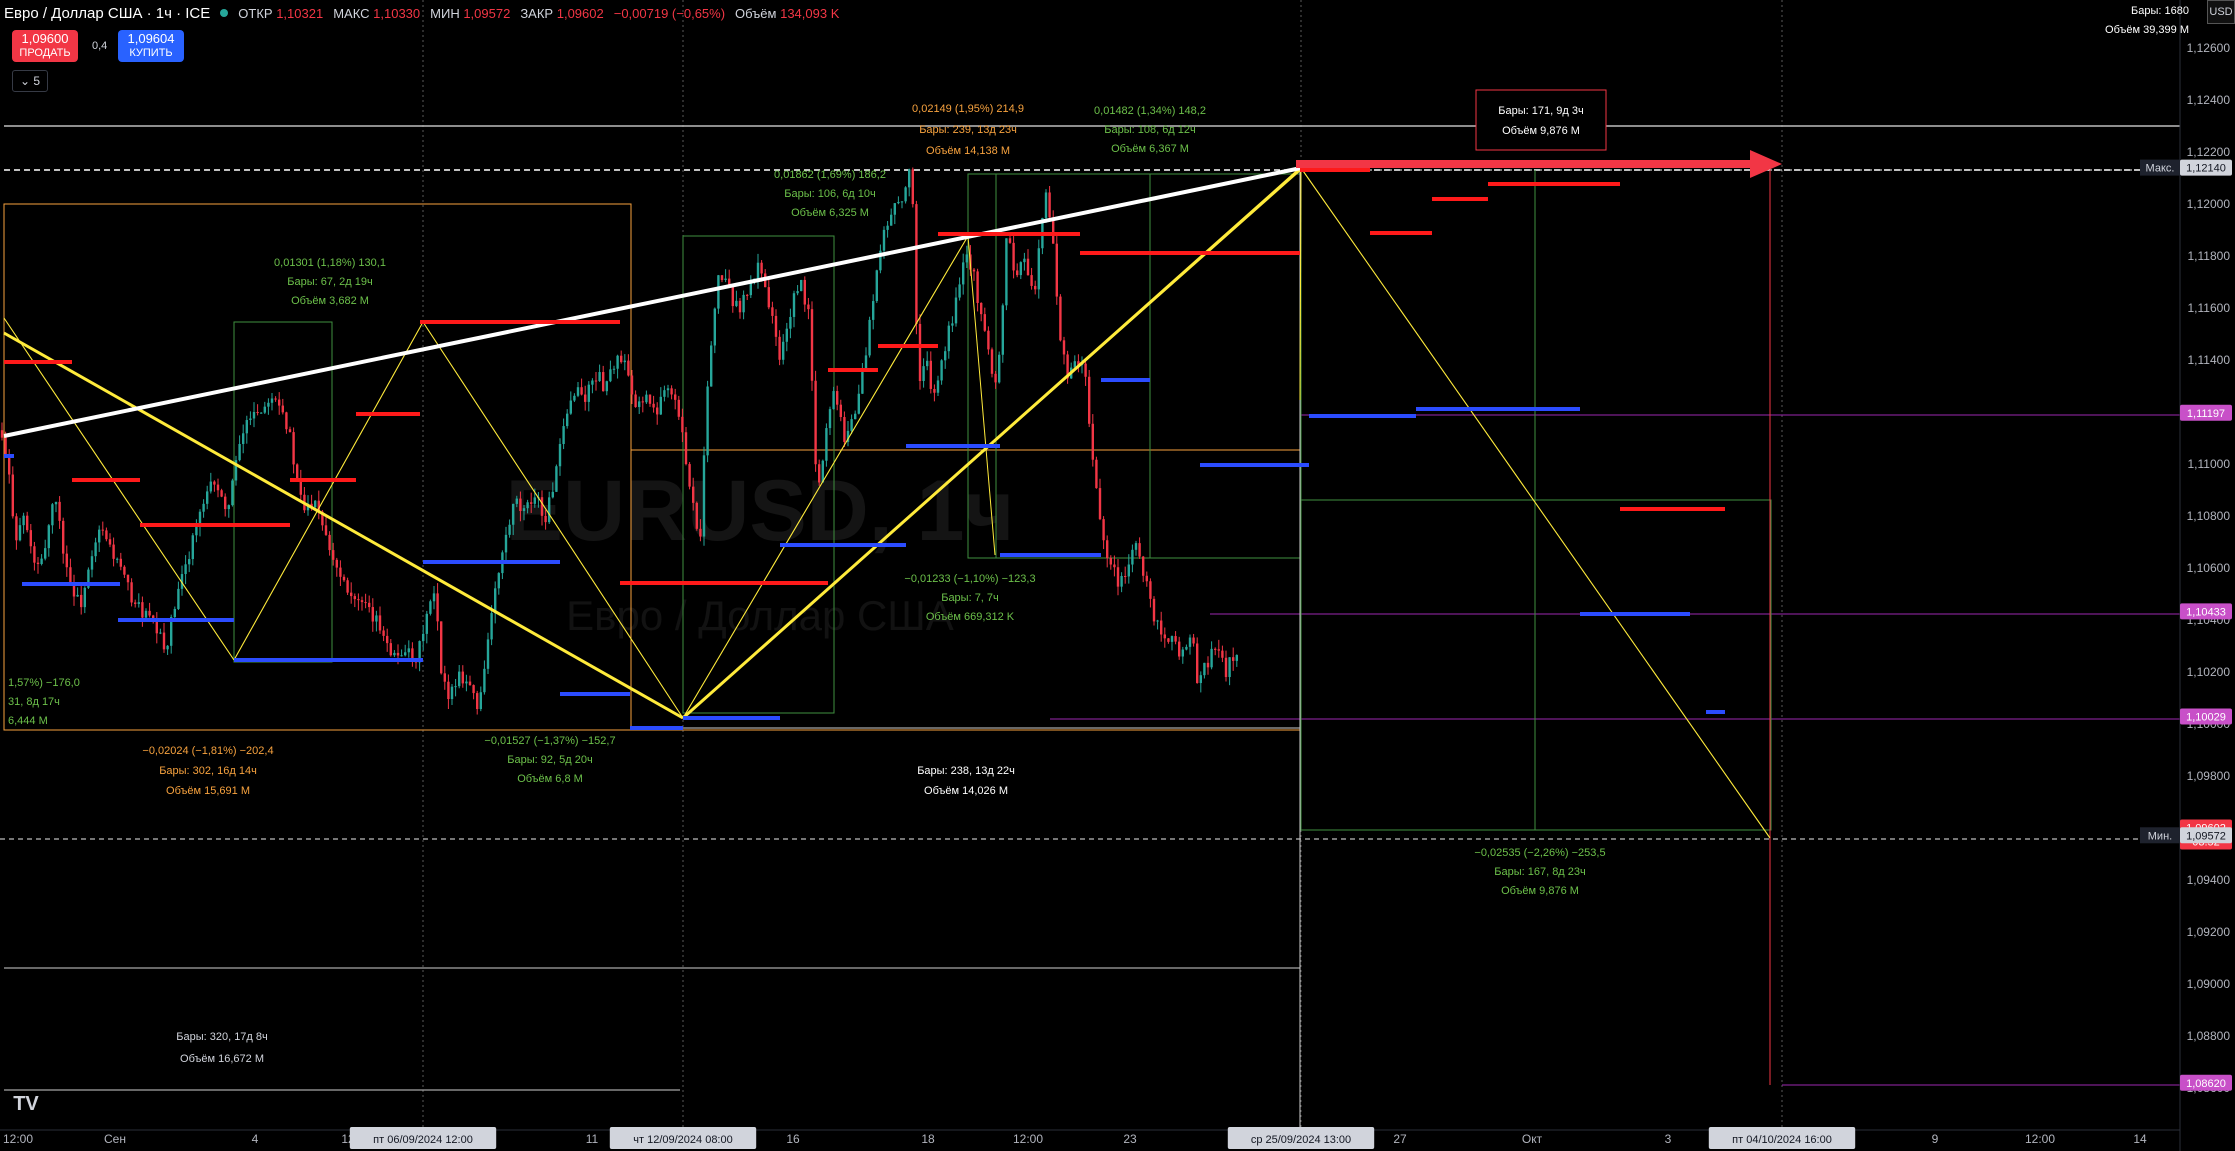 Image resolution: width=2235 pixels, height=1151 pixels. What do you see at coordinates (652, 302) in the screenshot?
I see `trendline-white` at bounding box center [652, 302].